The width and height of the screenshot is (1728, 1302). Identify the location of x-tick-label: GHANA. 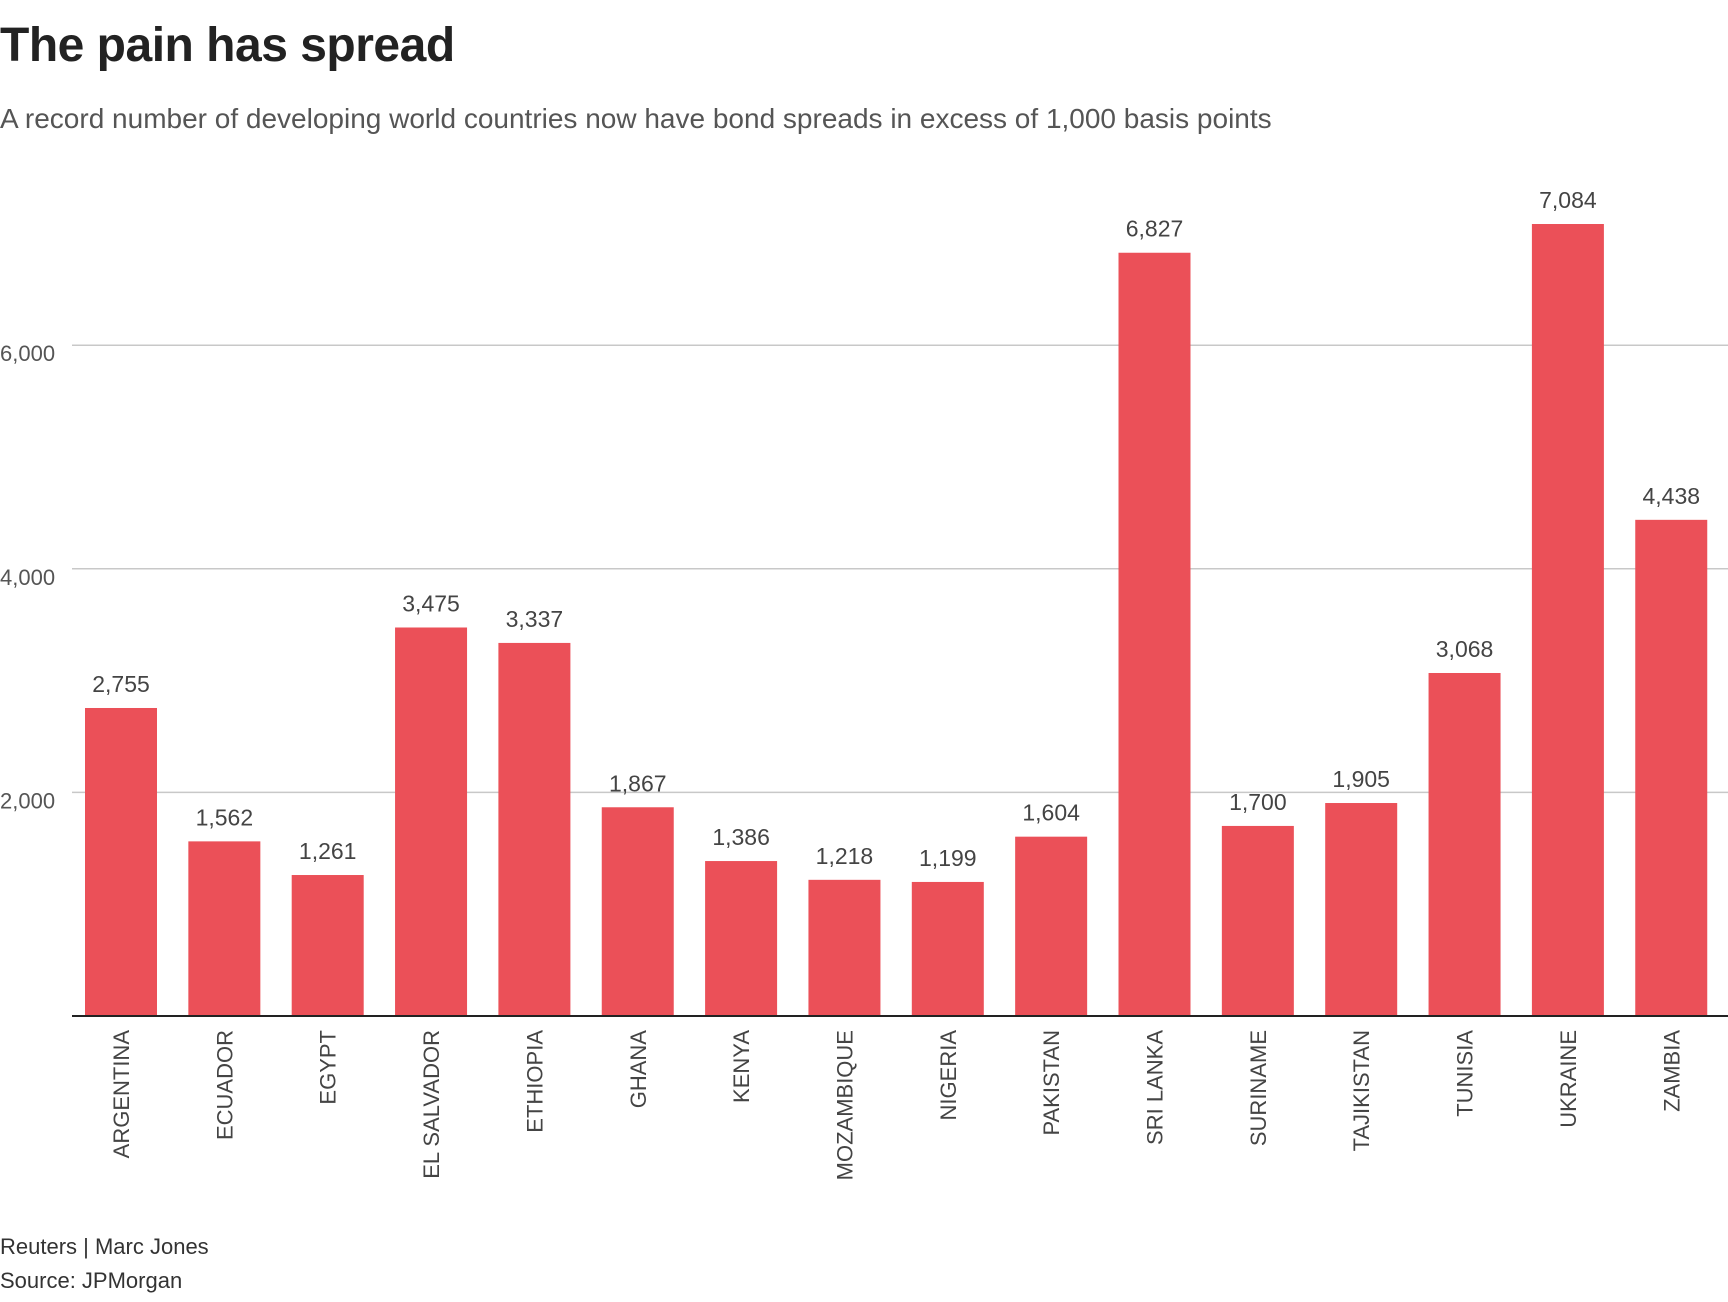
(638, 1069).